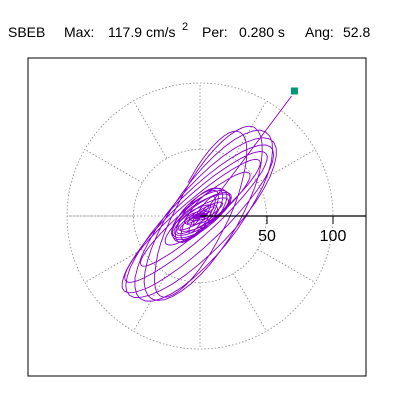  What do you see at coordinates (262, 32) in the screenshot?
I see `period-value: 0.280 s` at bounding box center [262, 32].